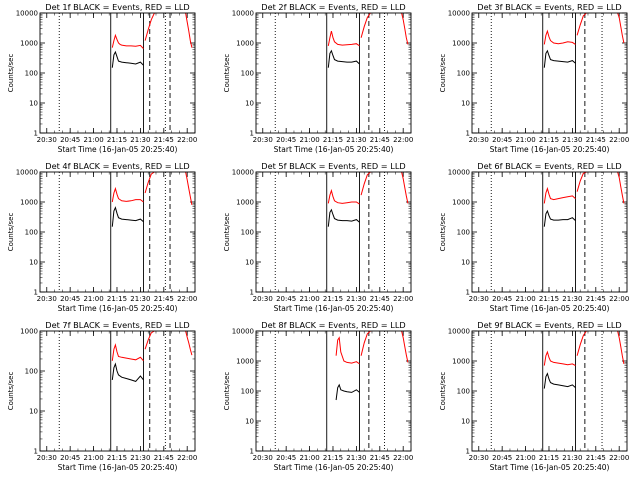 This screenshot has height=480, width=640. I want to click on panel-title: Det 3f BLACK = Events, RED = LLD, so click(549, 7).